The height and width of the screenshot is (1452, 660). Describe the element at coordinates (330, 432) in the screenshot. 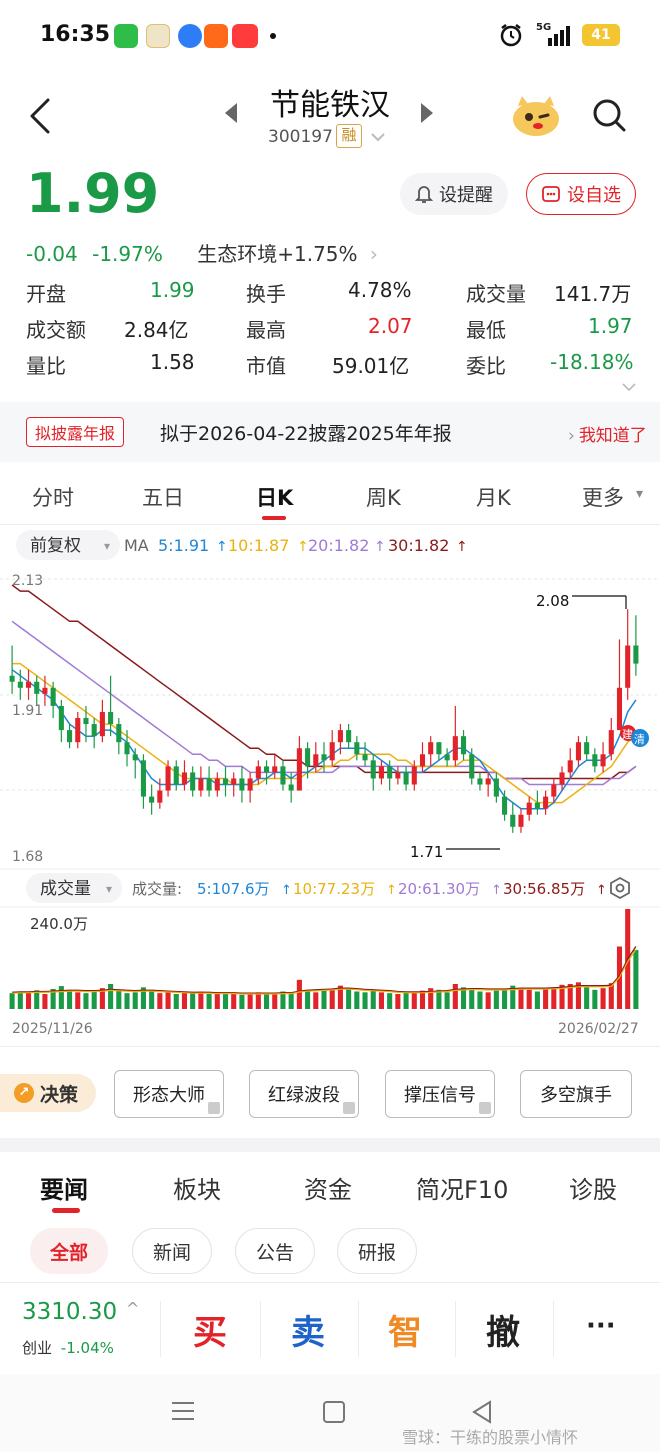

I see `annual-report-notice: 拟披露年报 拟于2026-04-22披露2025年年报 › 我知道了` at that location.